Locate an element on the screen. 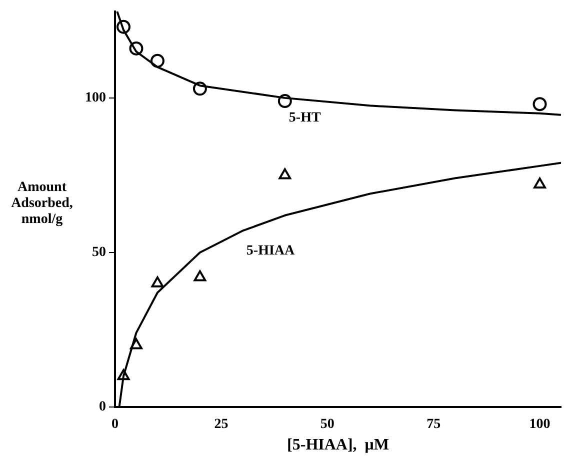 This screenshot has height=459, width=569. y-tick-label: 50 is located at coordinates (99, 252).